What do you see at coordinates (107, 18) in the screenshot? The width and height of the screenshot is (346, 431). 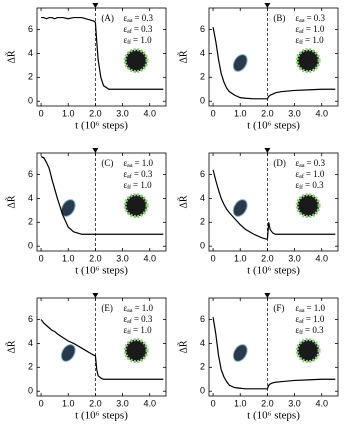 I see `panel-label: (A)` at bounding box center [107, 18].